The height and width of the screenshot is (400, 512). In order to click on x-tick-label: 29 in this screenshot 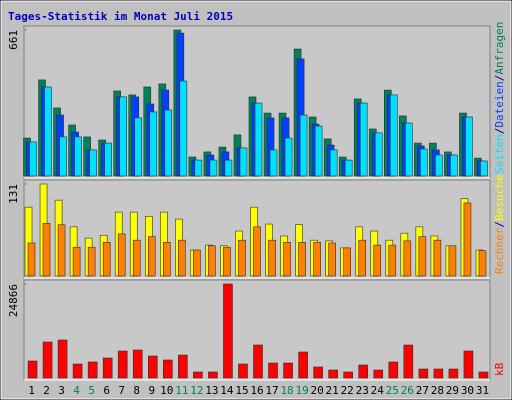, I will do `click(452, 390)`.